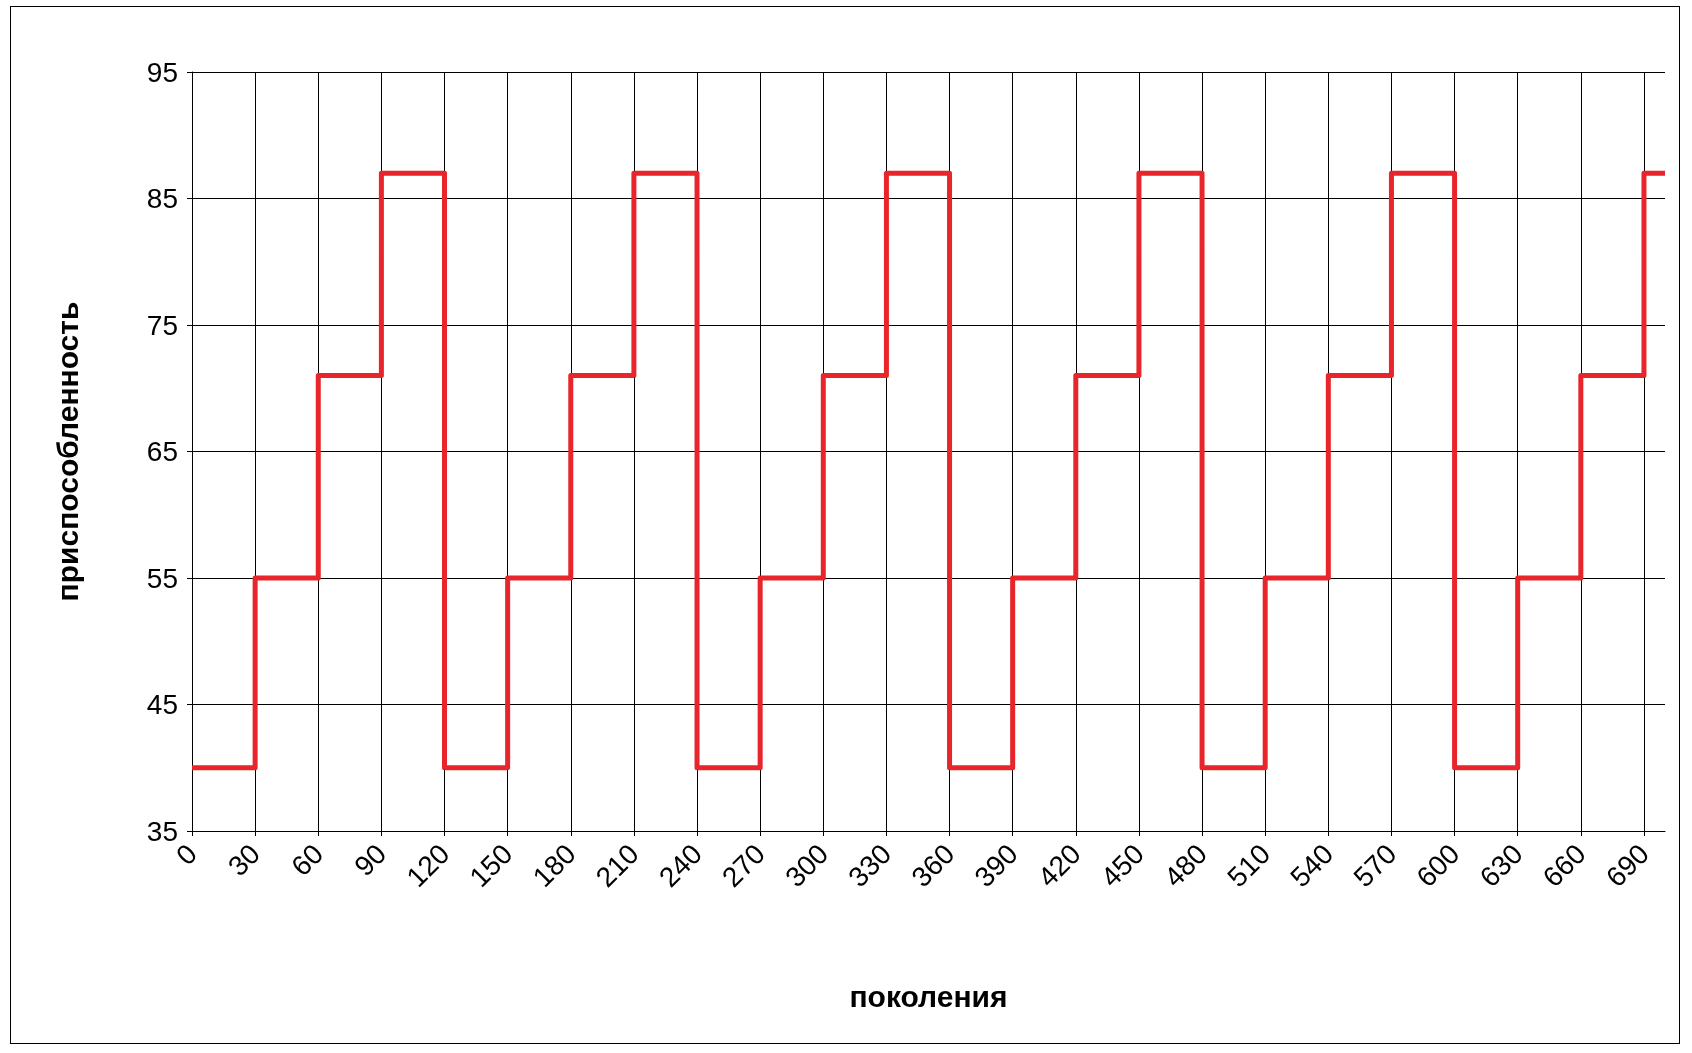  What do you see at coordinates (1249, 865) in the screenshot?
I see `x-tick-label: 510` at bounding box center [1249, 865].